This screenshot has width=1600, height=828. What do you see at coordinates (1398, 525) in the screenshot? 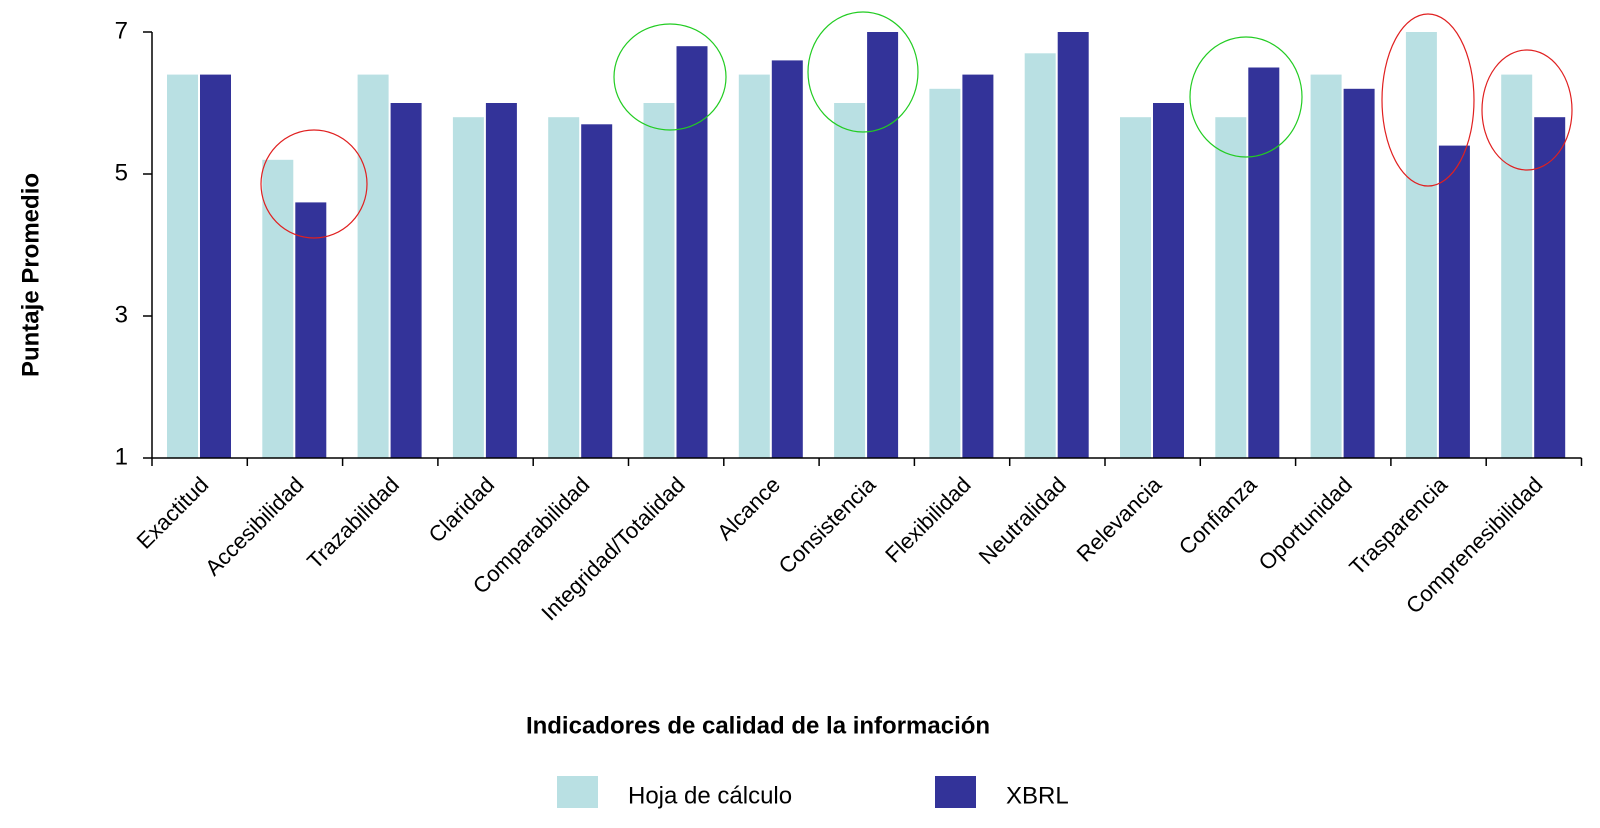
I see `x-tick-label: Trasparencia` at bounding box center [1398, 525].